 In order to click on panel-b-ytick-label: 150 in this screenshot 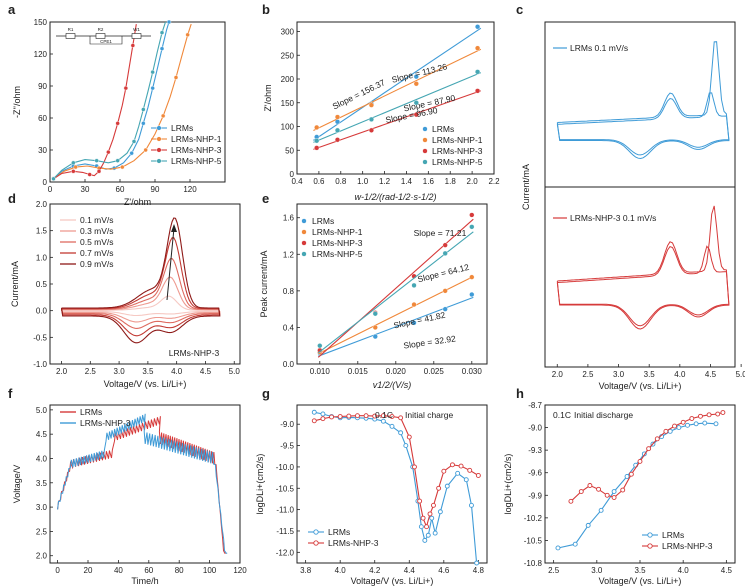, I will do `click(288, 103)`.